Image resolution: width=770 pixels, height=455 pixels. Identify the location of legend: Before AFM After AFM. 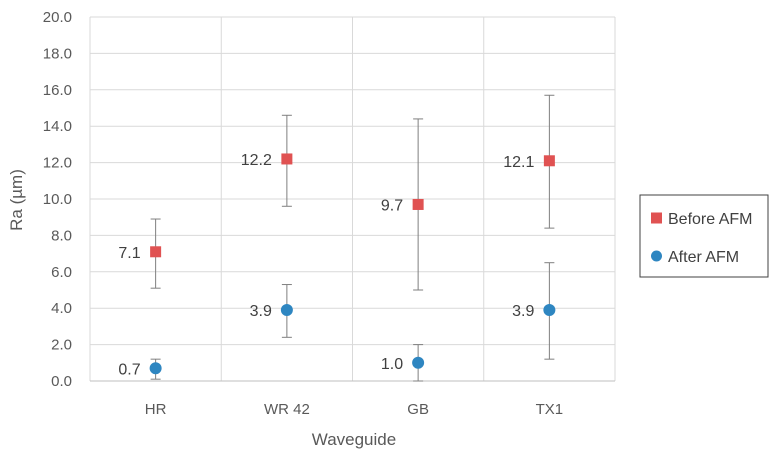
(704, 236).